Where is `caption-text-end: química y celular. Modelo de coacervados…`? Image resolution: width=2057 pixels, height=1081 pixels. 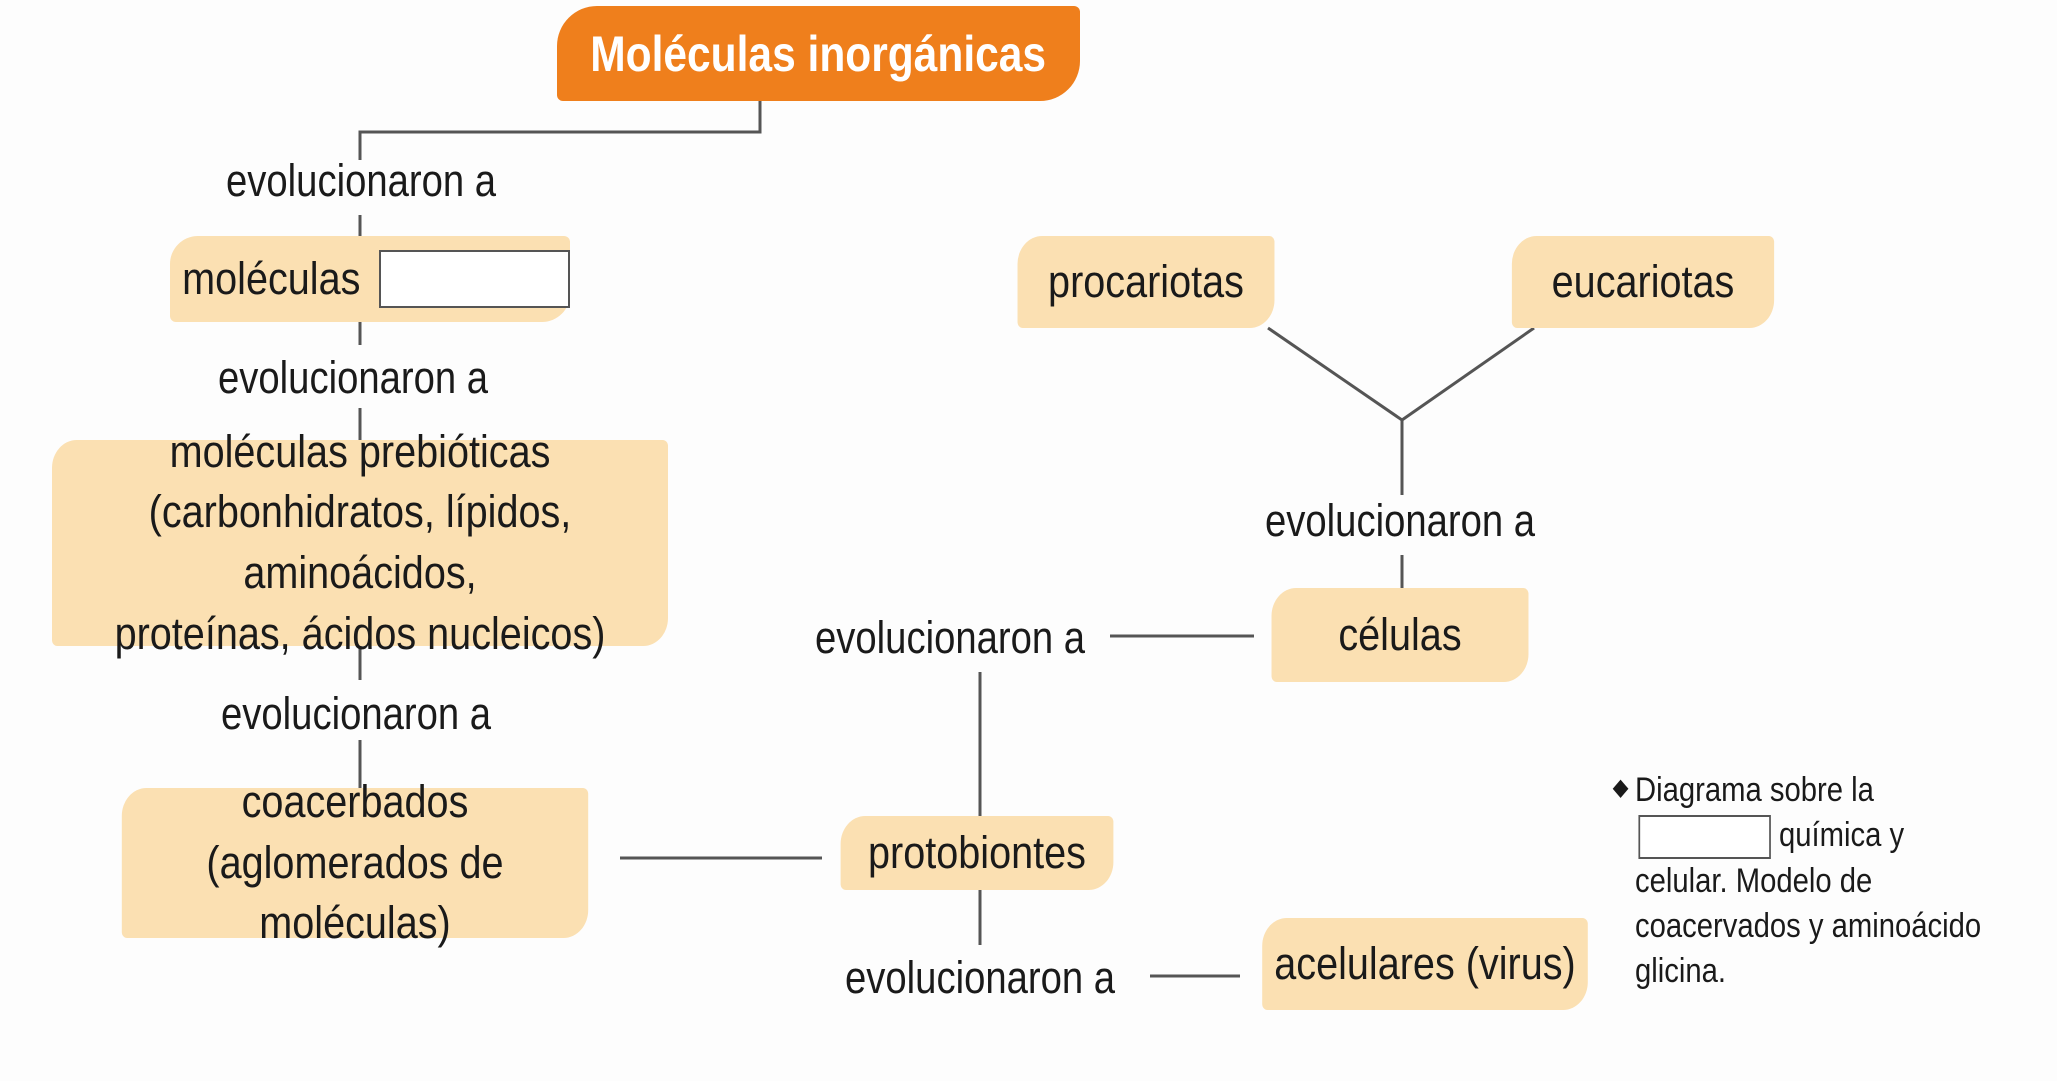 caption-text-end: química y celular. Modelo de coacervados… is located at coordinates (1808, 902).